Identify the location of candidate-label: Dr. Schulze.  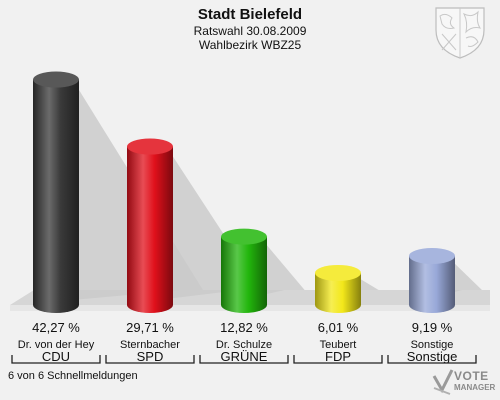
(244, 345).